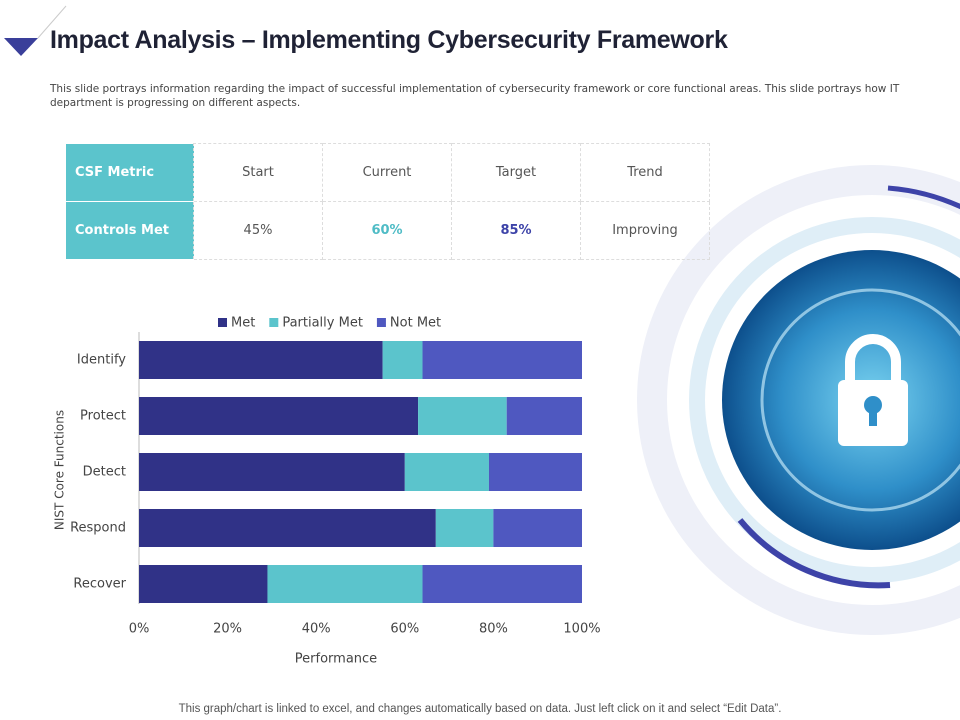 This screenshot has height=720, width=960. Describe the element at coordinates (516, 230) in the screenshot. I see `table-cell: 85%` at that location.